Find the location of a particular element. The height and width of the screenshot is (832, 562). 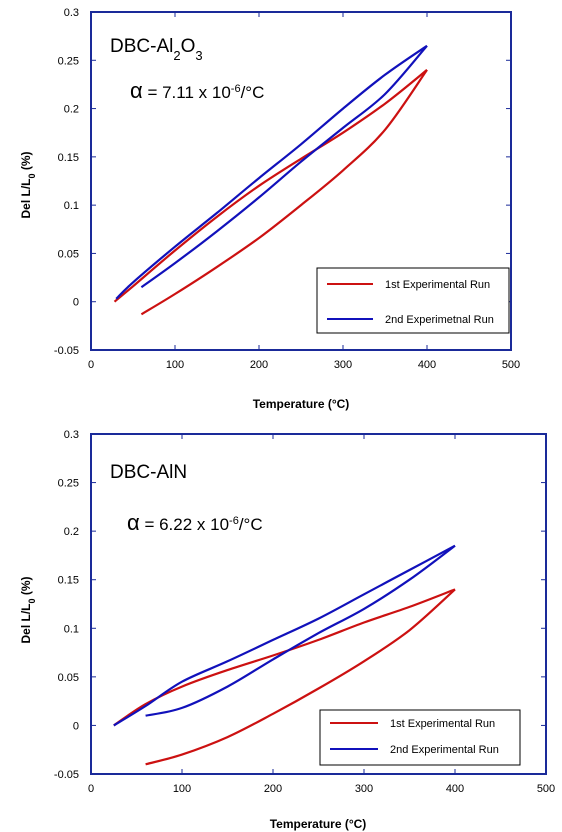

series-2-segment-1-line is located at coordinates (300, 630).